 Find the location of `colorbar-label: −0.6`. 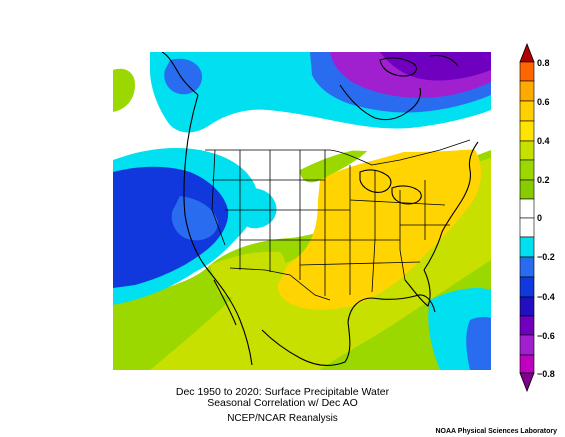

colorbar-label: −0.6 is located at coordinates (546, 336).